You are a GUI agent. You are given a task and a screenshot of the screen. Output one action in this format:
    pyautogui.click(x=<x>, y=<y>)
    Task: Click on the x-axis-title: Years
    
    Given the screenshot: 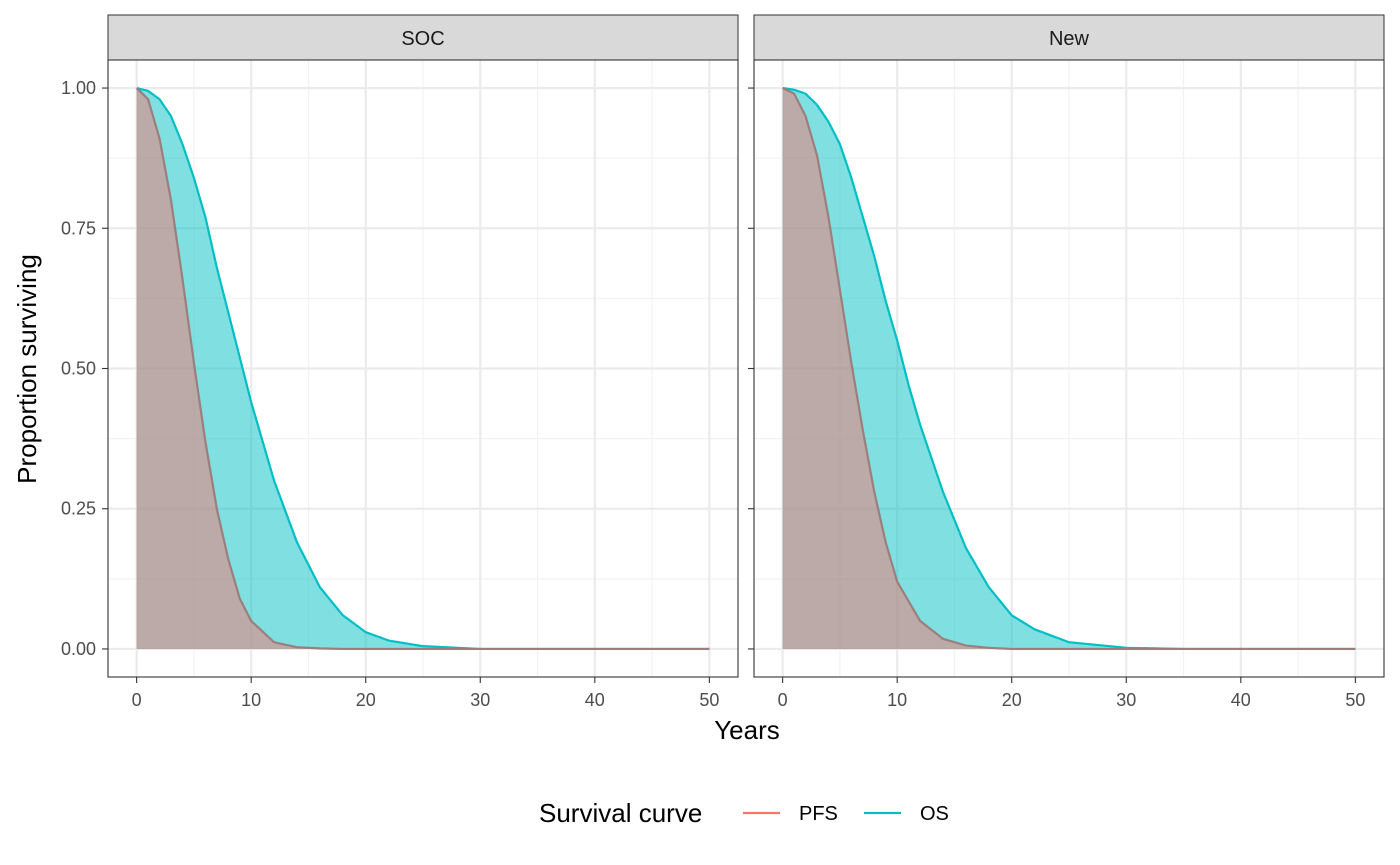 What is the action you would take?
    pyautogui.click(x=747, y=730)
    